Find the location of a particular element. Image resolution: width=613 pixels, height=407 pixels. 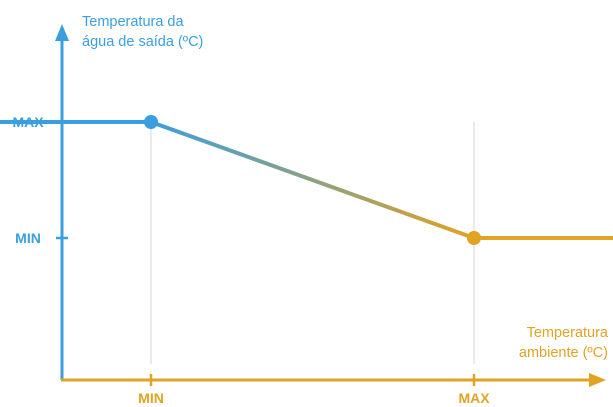

x-axis-title-line-2: ambiente (ºC) is located at coordinates (563, 353).